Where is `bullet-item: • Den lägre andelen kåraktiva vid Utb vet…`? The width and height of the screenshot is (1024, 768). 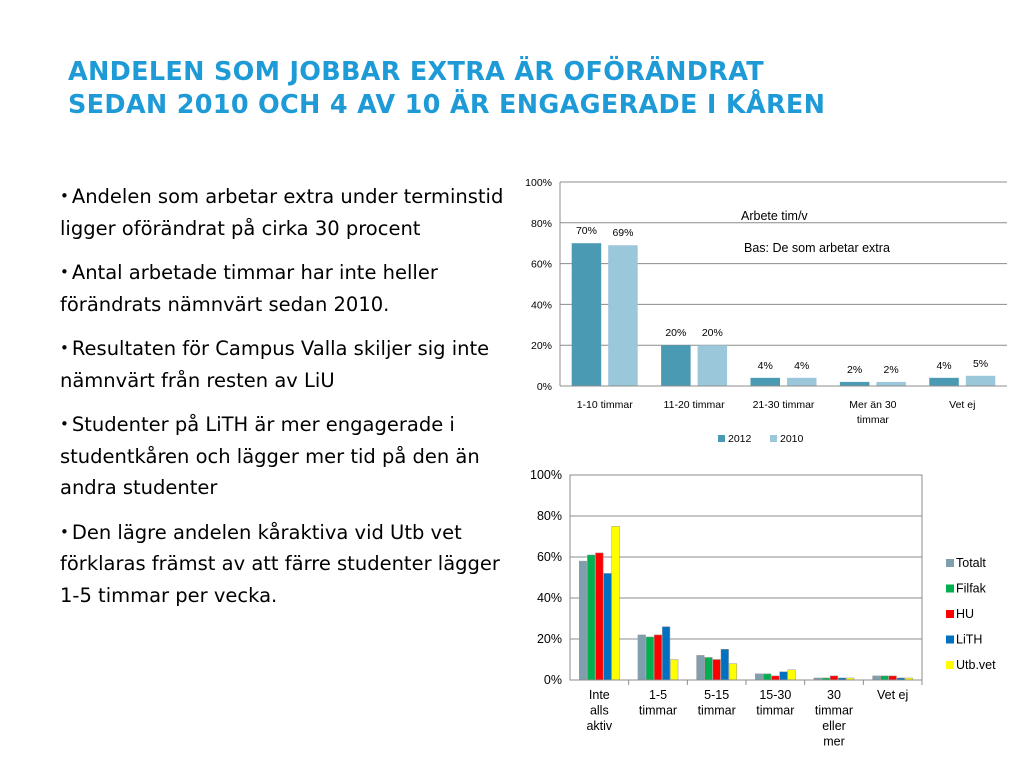 bullet-item: • Den lägre andelen kåraktiva vid Utb vet… is located at coordinates (282, 564).